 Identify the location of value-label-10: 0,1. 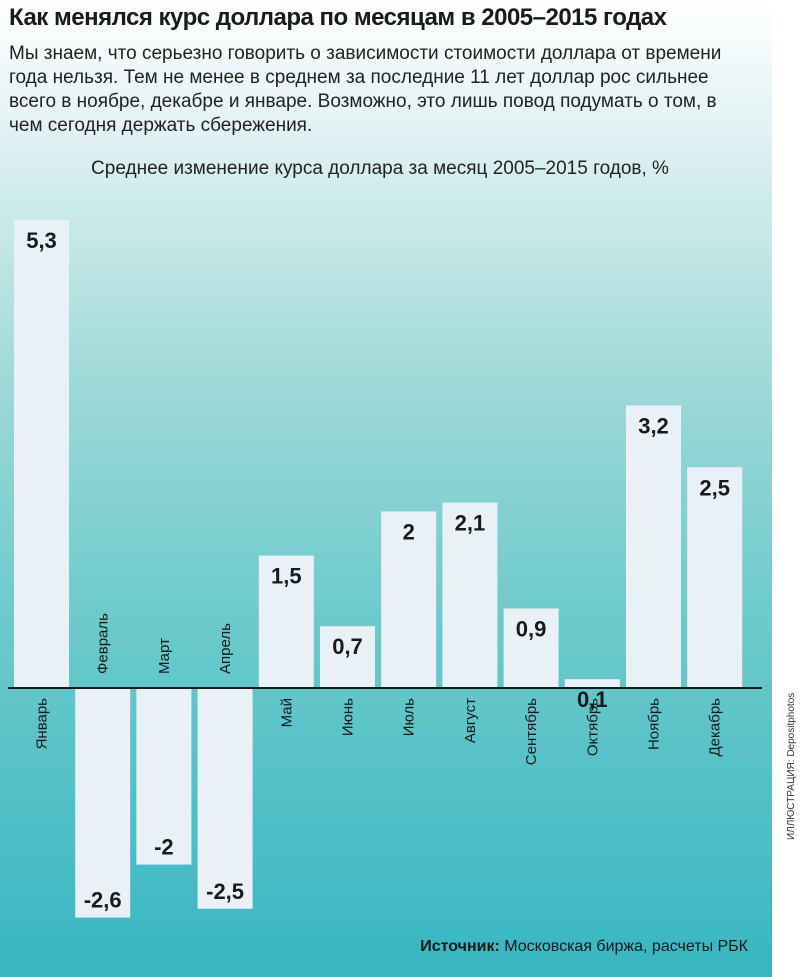
(592, 699).